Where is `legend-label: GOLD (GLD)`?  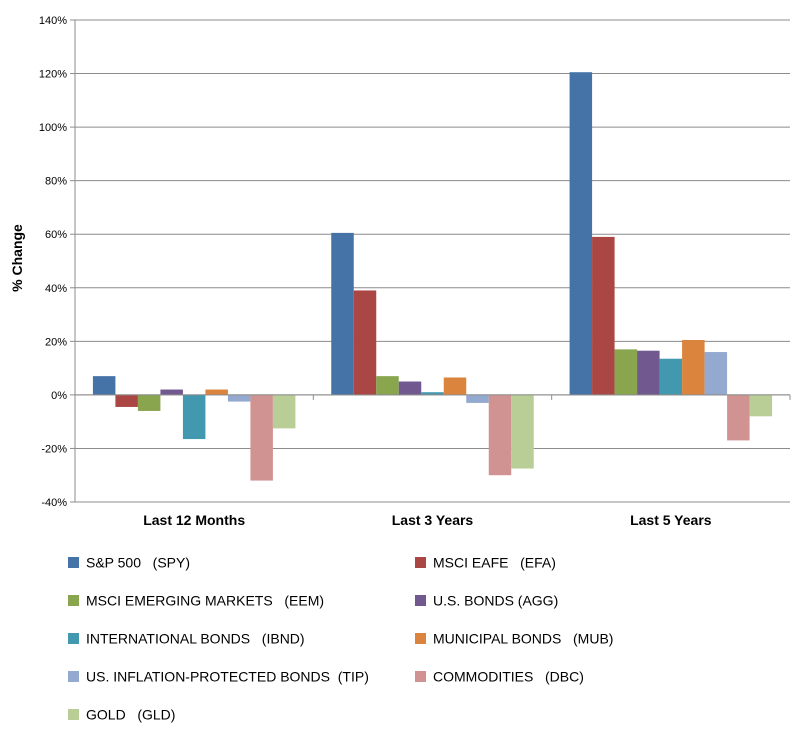
legend-label: GOLD (GLD) is located at coordinates (130, 715).